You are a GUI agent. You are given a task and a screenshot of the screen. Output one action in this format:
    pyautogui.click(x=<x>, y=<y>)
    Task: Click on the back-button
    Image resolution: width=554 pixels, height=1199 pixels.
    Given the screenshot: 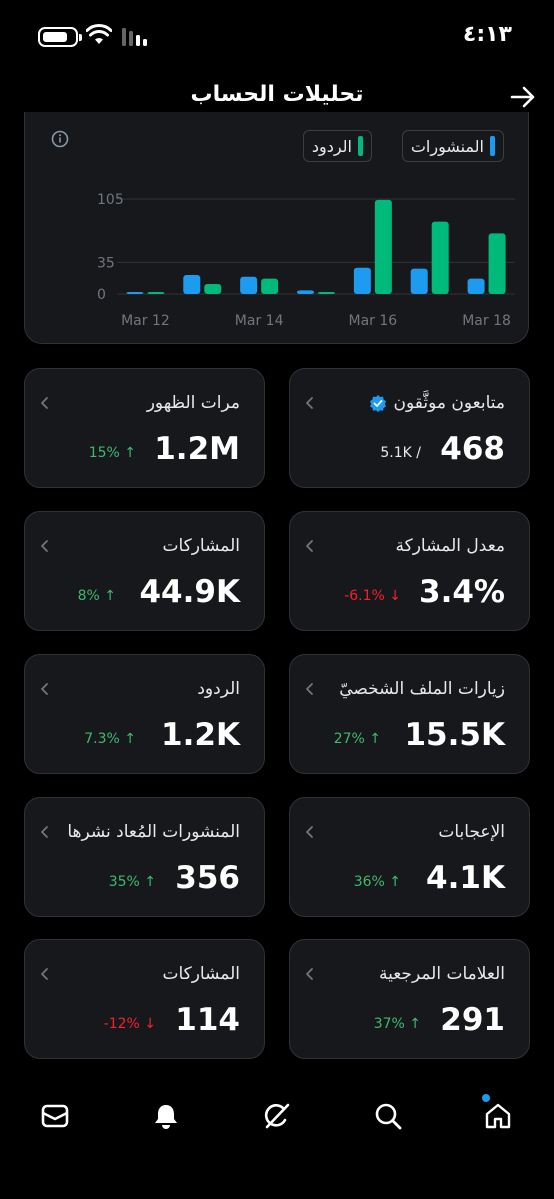 What is the action you would take?
    pyautogui.click(x=523, y=97)
    